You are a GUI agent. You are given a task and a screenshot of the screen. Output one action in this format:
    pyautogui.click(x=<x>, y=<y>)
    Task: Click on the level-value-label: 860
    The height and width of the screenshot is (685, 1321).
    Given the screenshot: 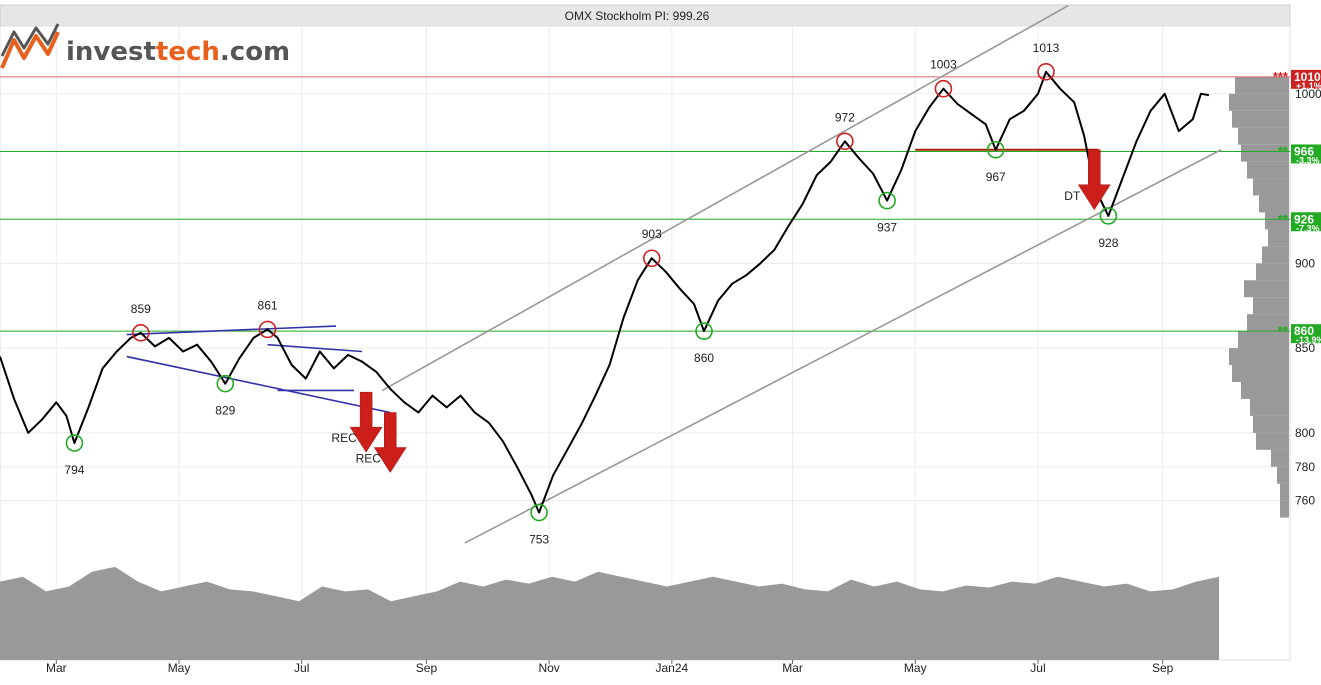 What is the action you would take?
    pyautogui.click(x=1304, y=331)
    